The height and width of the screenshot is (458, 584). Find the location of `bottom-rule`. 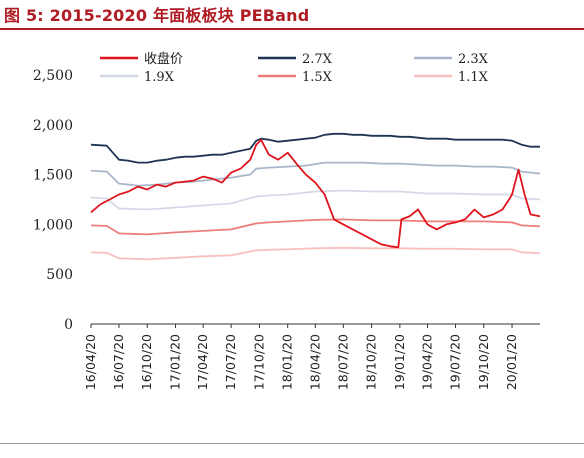

bottom-rule is located at coordinates (292, 443).